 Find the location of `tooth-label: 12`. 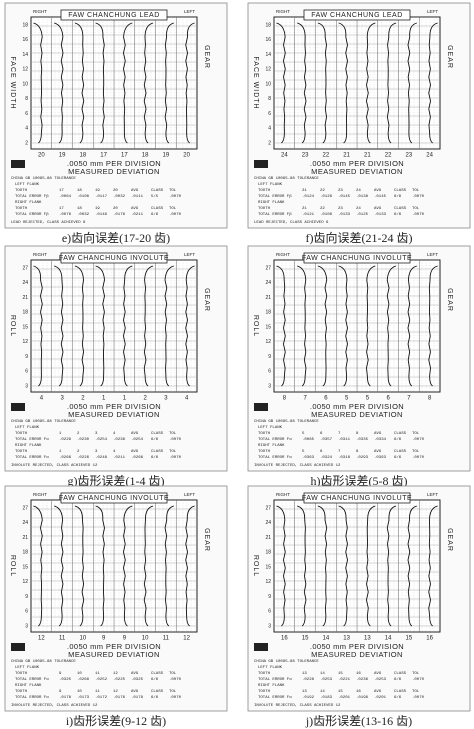

tooth-label: 12 is located at coordinates (186, 639).